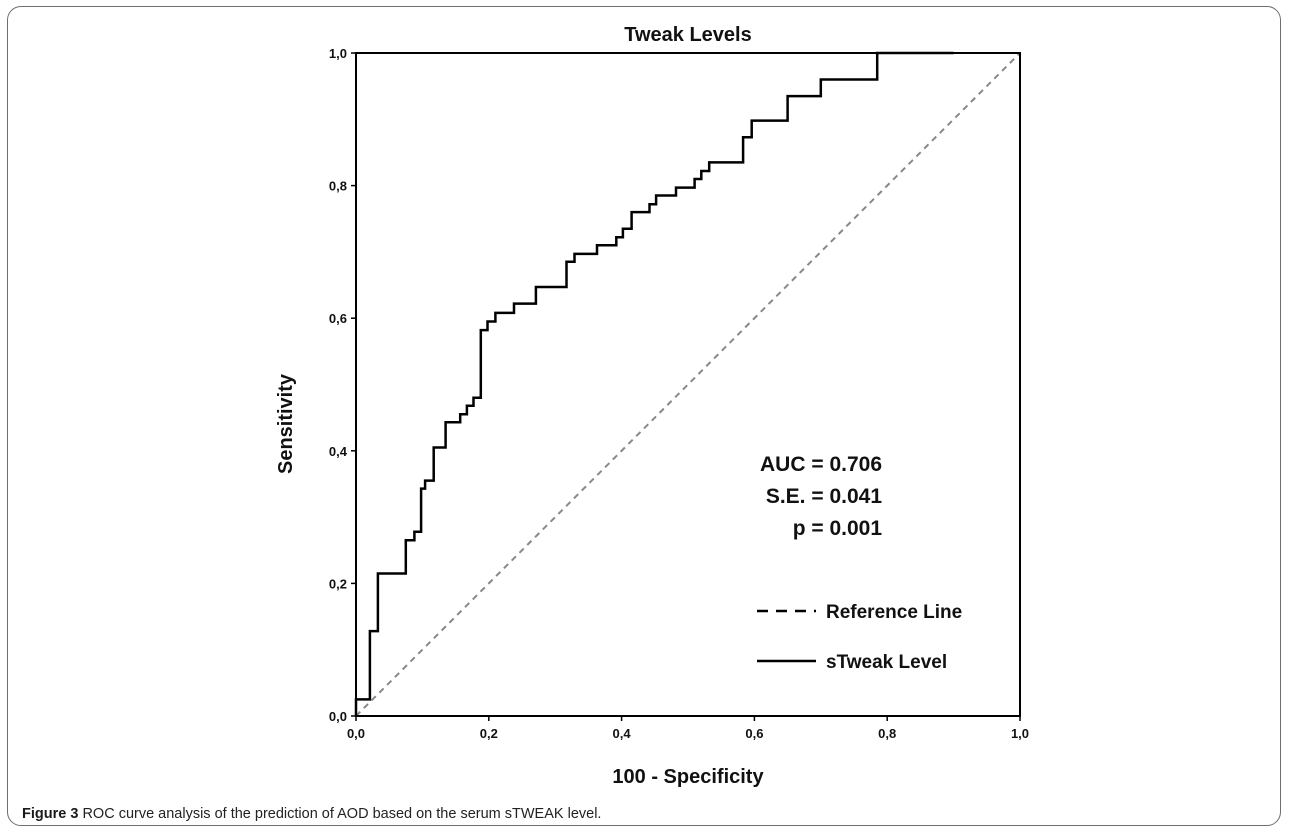 The width and height of the screenshot is (1290, 833). I want to click on legend-reference-label: Reference Line, so click(894, 612).